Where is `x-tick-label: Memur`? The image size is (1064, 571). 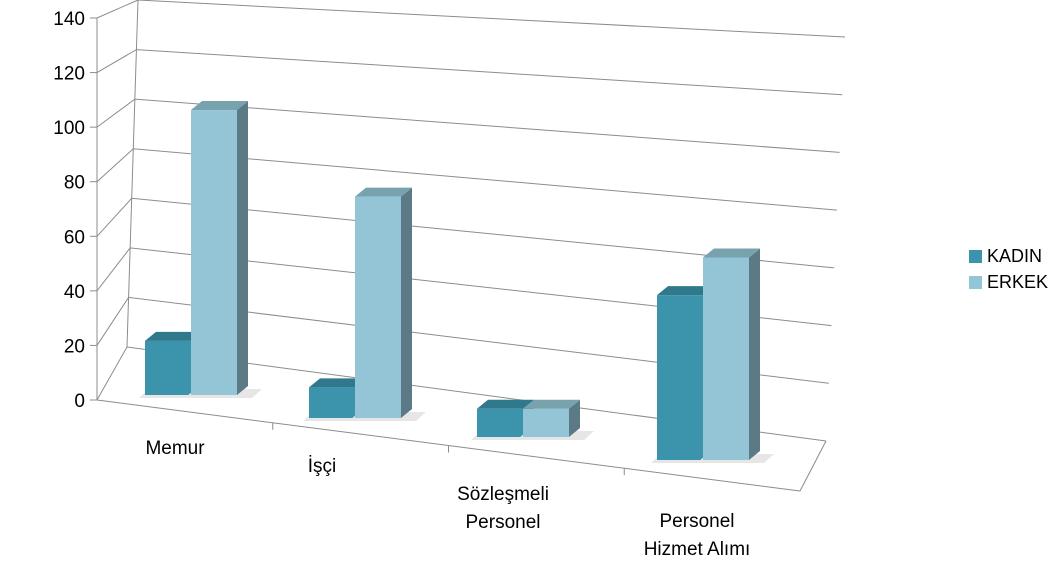 x-tick-label: Memur is located at coordinates (175, 448).